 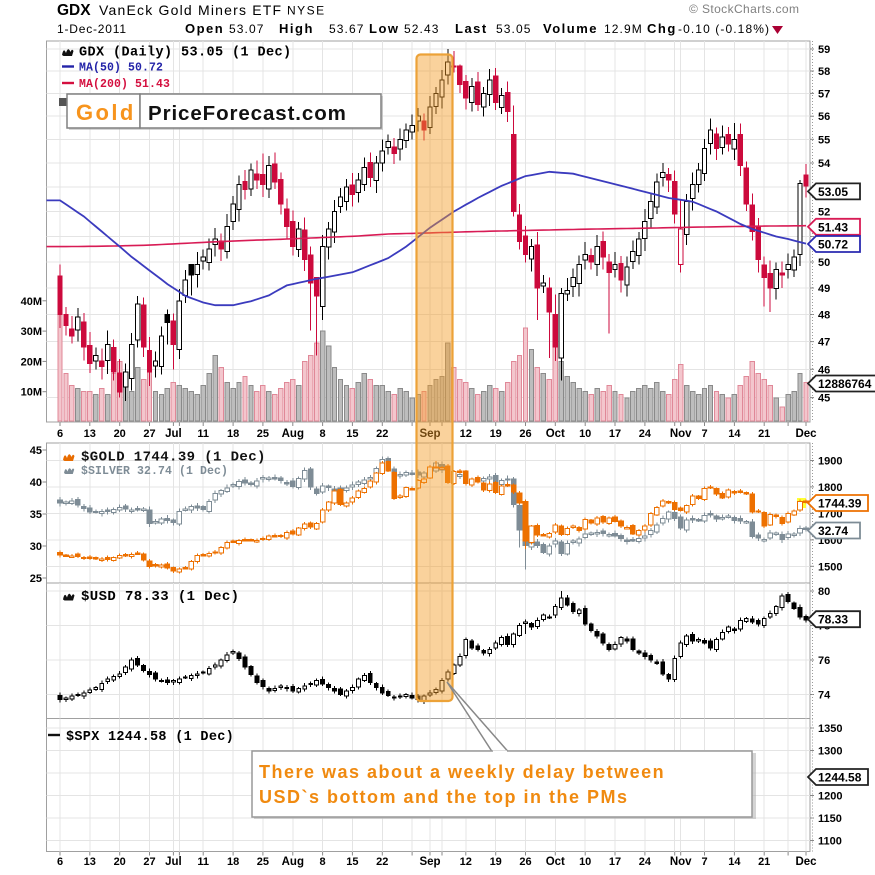 I want to click on svg-text: 12.9M, so click(x=623, y=29).